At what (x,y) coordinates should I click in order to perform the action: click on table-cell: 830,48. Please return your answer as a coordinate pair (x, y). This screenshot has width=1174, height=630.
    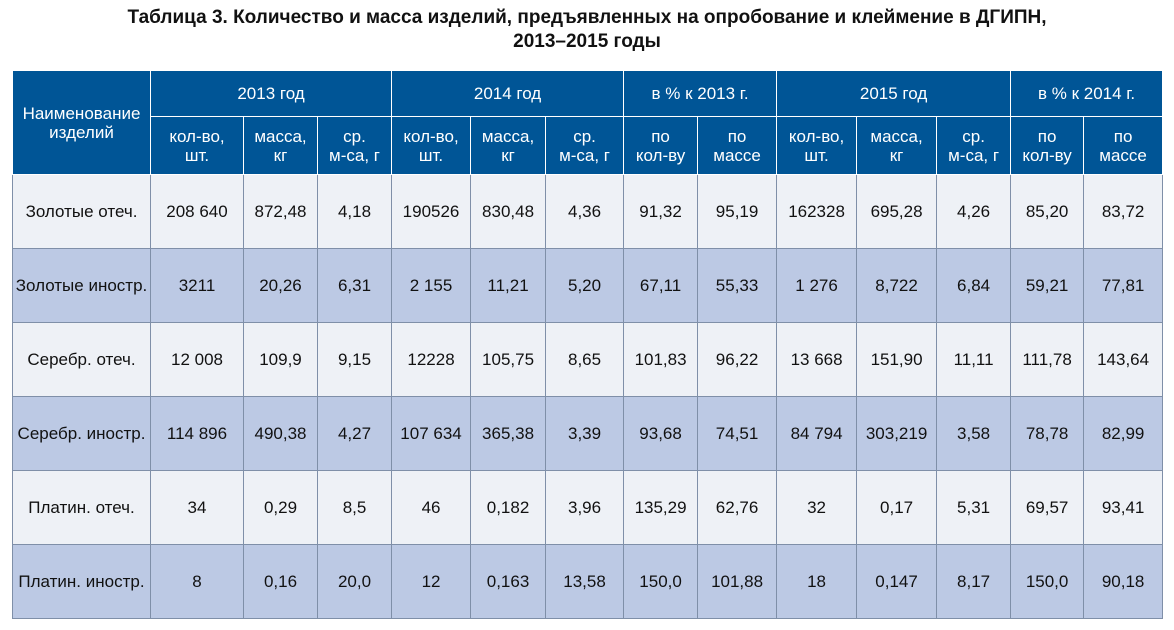
    Looking at the image, I should click on (508, 211).